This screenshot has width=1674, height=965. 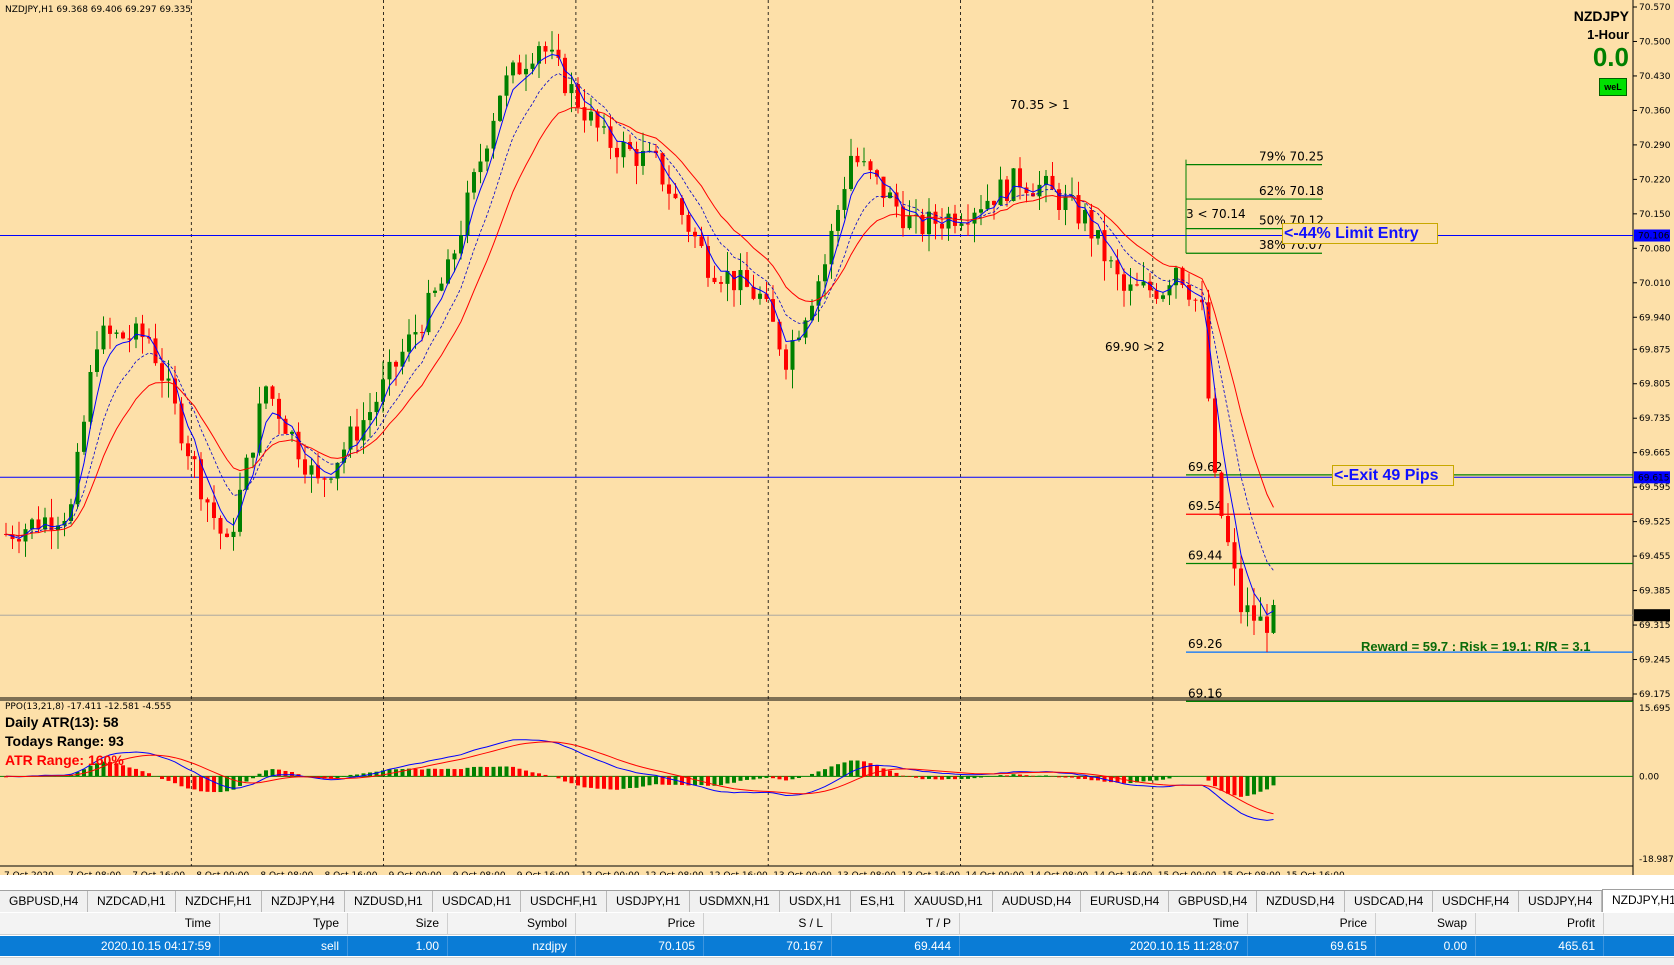 What do you see at coordinates (132, 901) in the screenshot?
I see `tab-nzdcad-h1: NZDCAD,H1` at bounding box center [132, 901].